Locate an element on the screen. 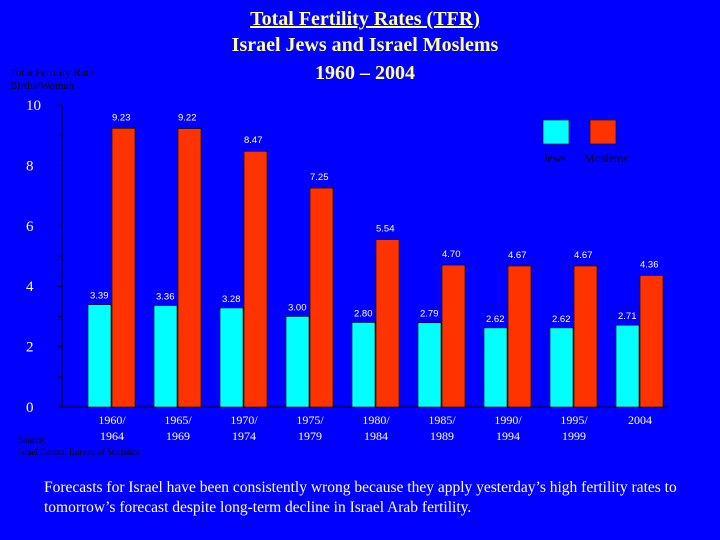 The image size is (720, 540). x-category-label: 1964 is located at coordinates (112, 436).